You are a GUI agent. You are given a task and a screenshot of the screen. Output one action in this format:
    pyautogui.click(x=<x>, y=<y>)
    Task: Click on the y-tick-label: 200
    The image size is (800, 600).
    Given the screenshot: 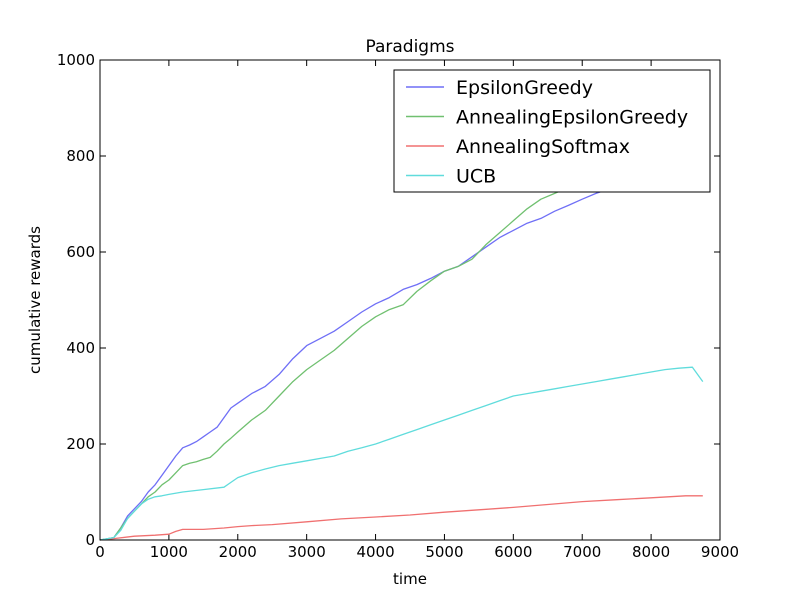 What is the action you would take?
    pyautogui.click(x=80, y=444)
    